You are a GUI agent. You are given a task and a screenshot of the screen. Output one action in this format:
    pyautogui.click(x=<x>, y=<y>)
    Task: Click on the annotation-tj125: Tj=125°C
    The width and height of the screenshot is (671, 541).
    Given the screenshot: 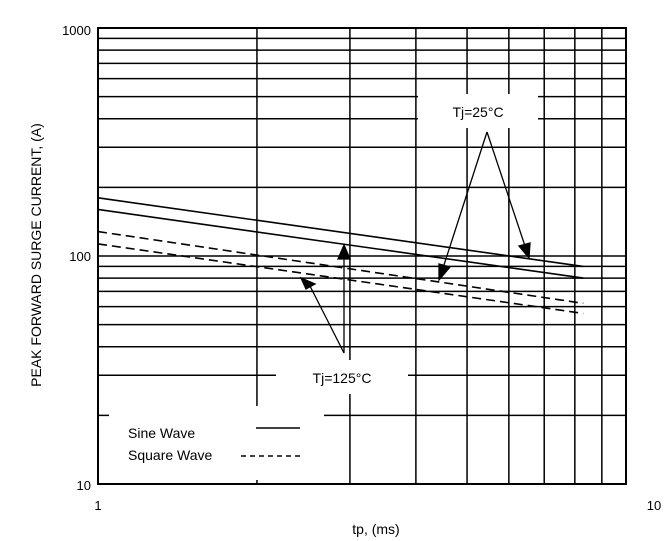 What is the action you would take?
    pyautogui.click(x=342, y=318)
    